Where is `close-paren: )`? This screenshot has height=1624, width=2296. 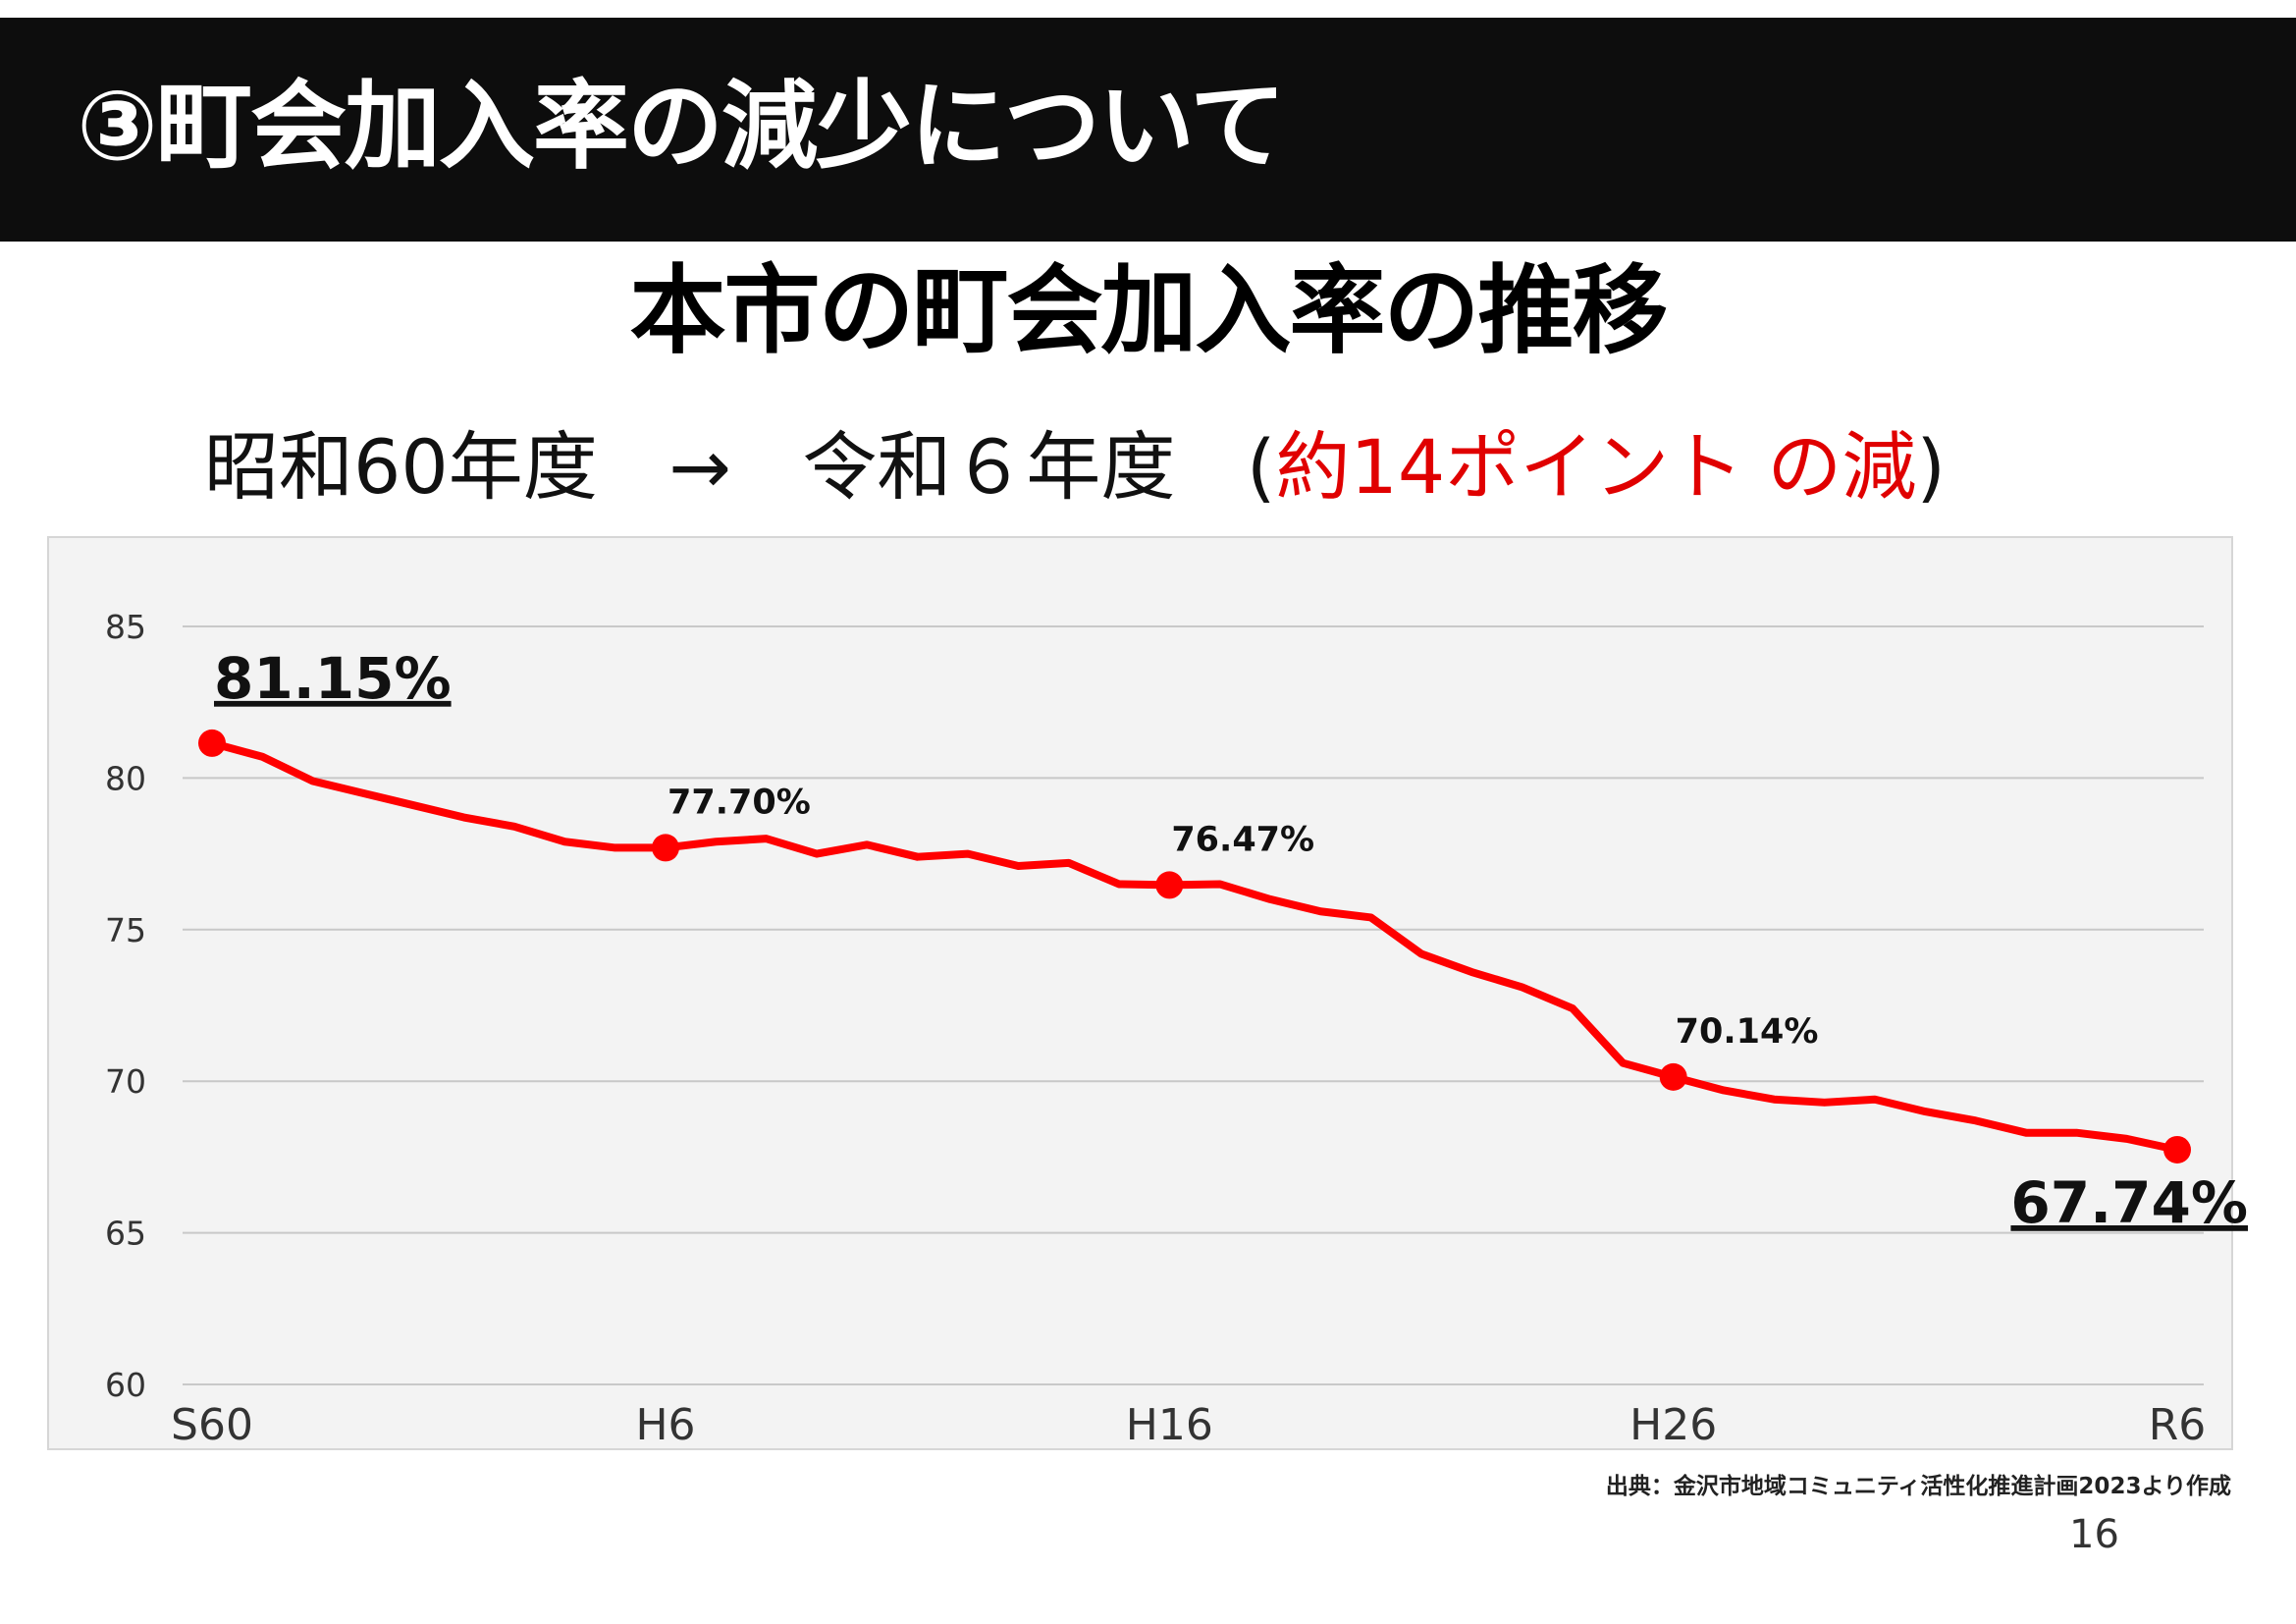
close-paren: ) is located at coordinates (1931, 467).